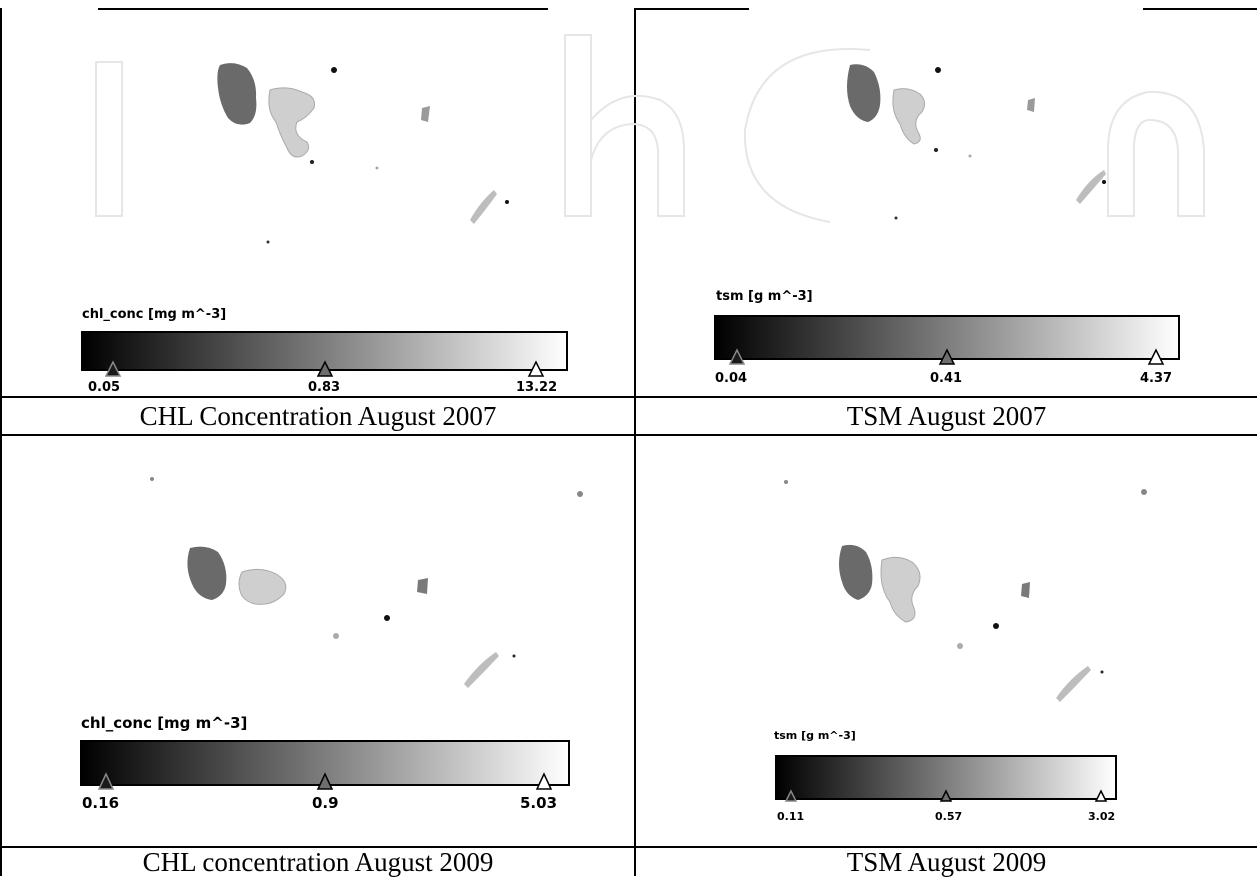 This screenshot has height=878, width=1257. I want to click on colorbar-tick-mid: 0.9, so click(325, 803).